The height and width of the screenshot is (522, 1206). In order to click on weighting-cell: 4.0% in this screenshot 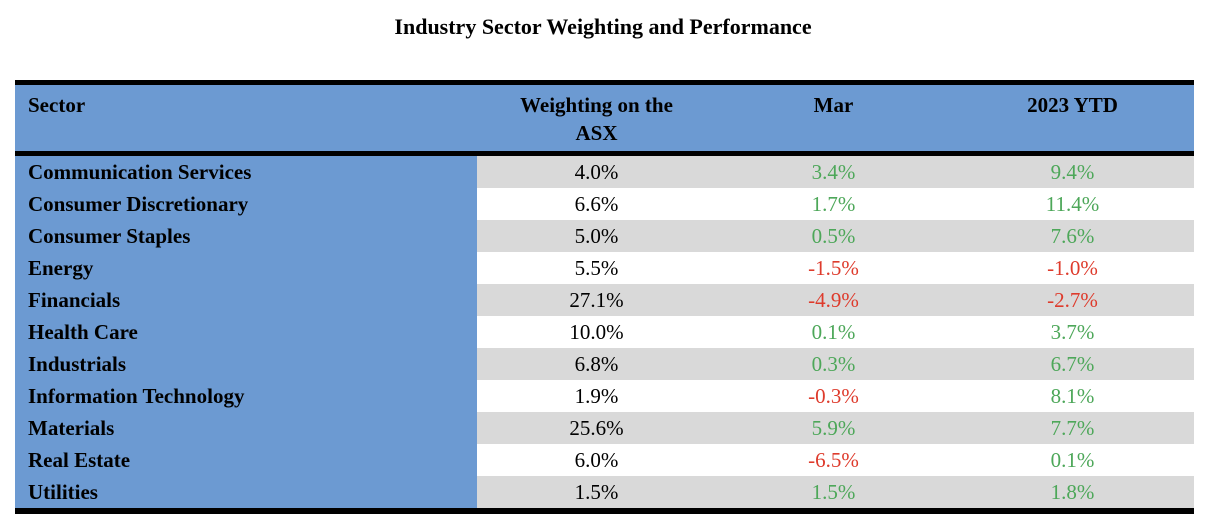, I will do `click(596, 170)`.